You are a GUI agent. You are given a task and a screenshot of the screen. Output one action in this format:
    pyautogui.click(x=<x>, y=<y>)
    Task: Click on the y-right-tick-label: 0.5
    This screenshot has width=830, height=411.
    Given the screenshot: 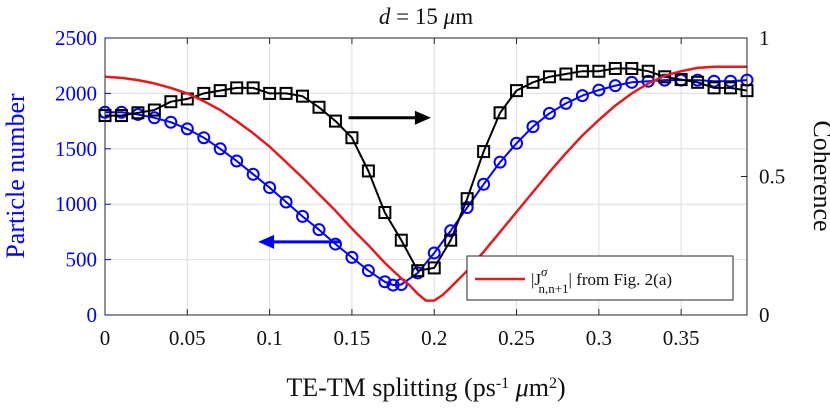 What is the action you would take?
    pyautogui.click(x=772, y=177)
    